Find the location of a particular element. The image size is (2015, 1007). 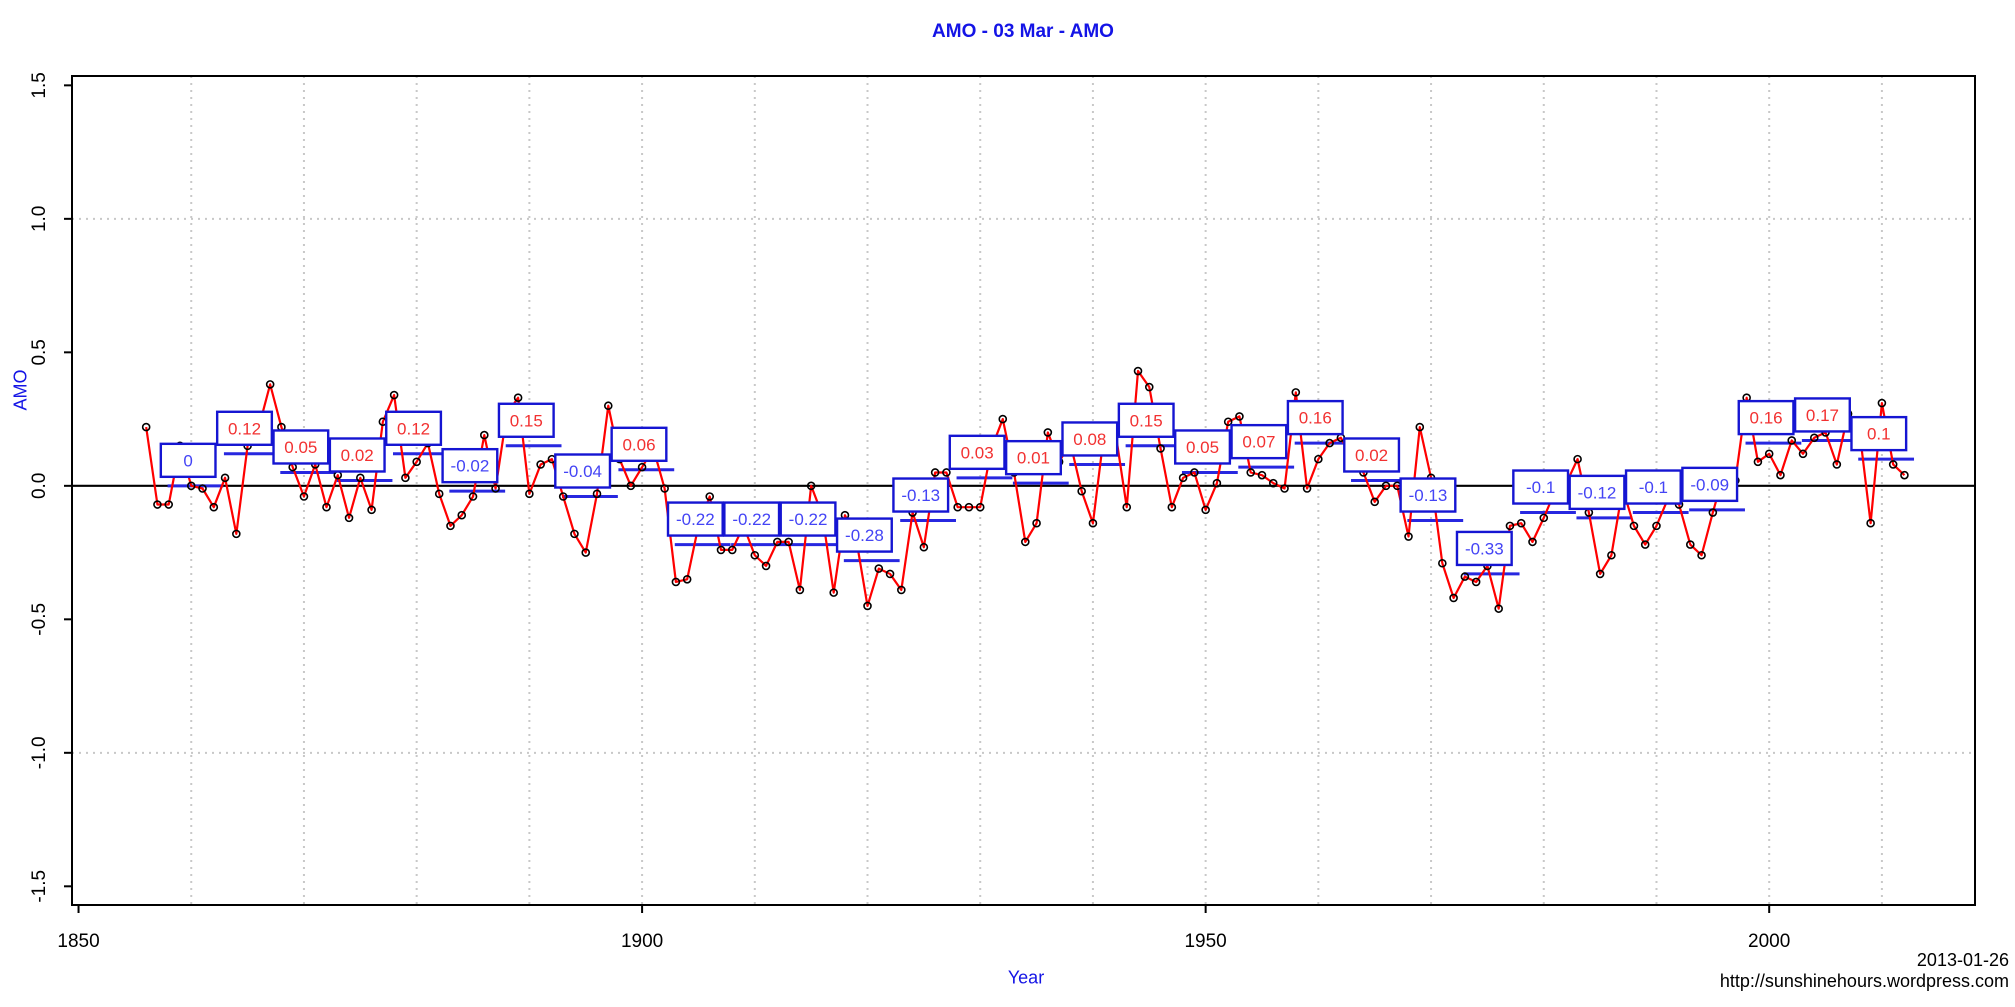

segment-mean-label: -0.02 is located at coordinates (470, 466).